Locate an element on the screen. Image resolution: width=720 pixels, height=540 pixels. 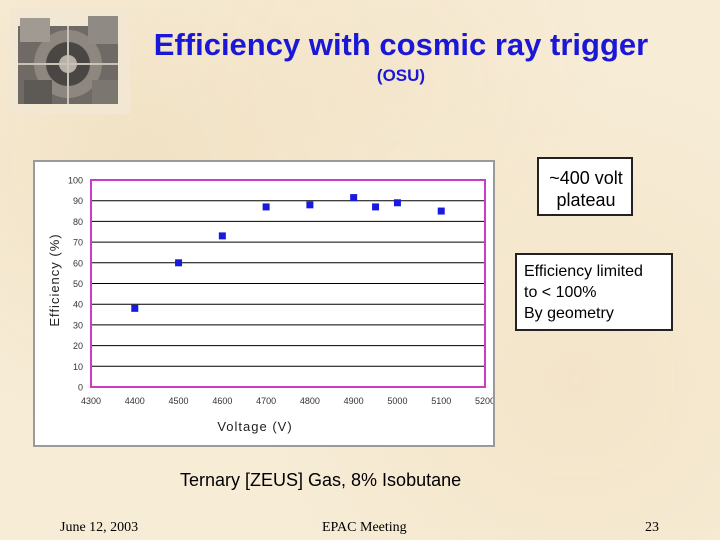
geometry-callout: Efficiency limited to < 100% By geometry is located at coordinates (594, 292).